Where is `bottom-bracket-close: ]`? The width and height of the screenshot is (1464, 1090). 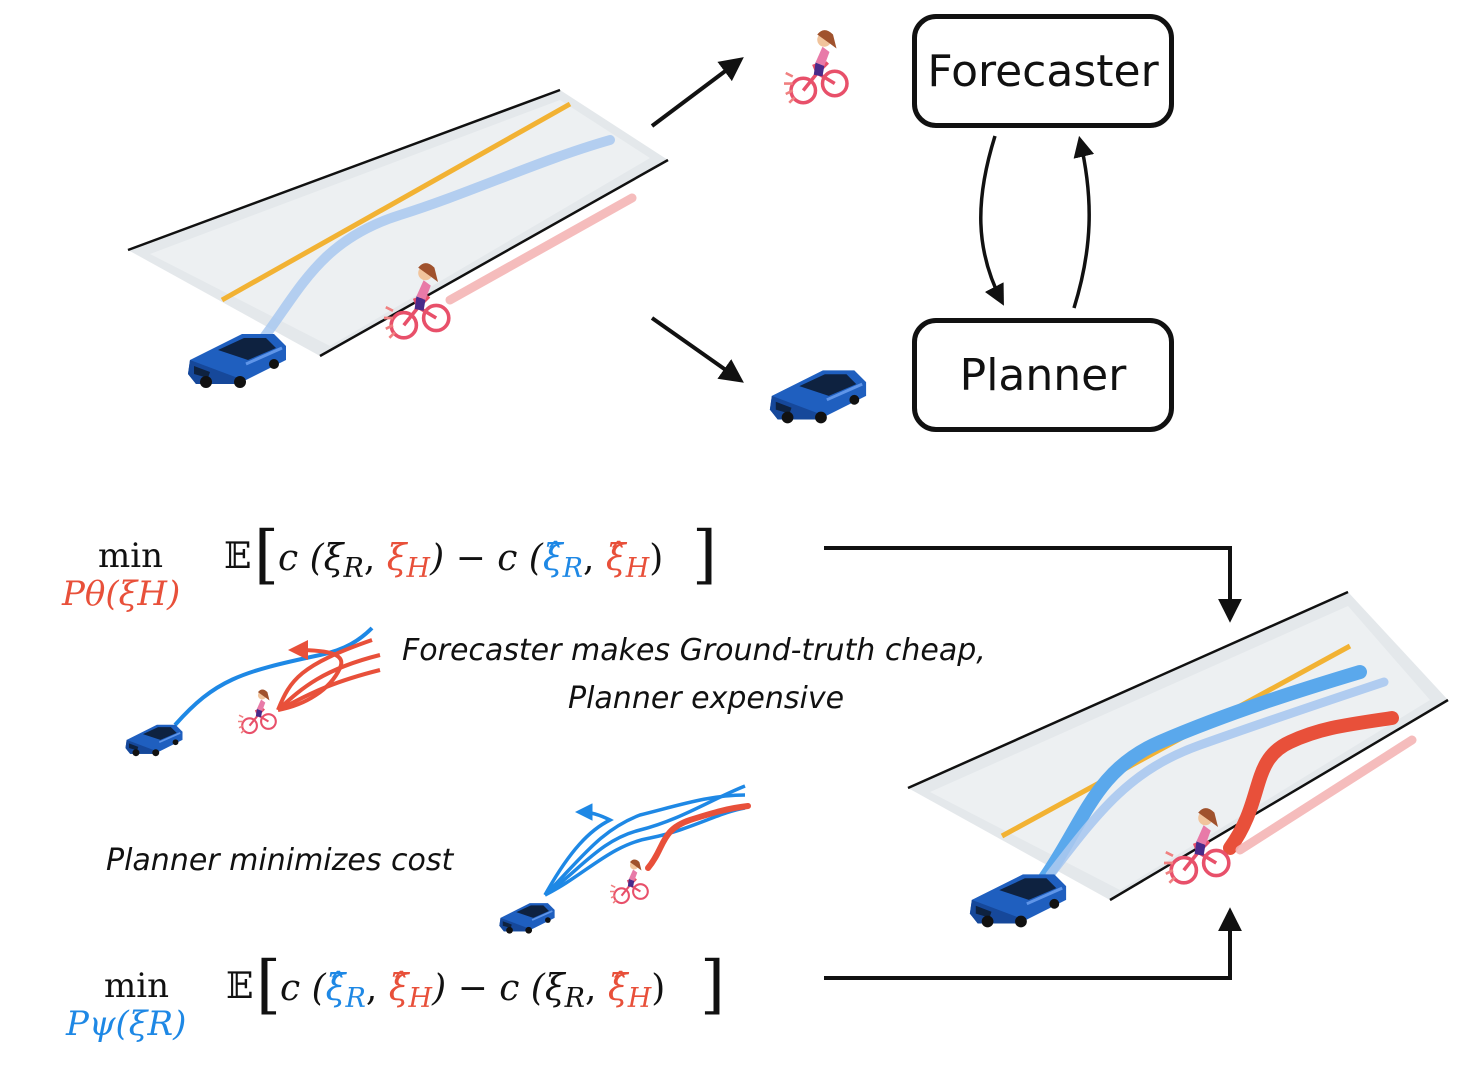
bottom-bracket-close: ] is located at coordinates (712, 985).